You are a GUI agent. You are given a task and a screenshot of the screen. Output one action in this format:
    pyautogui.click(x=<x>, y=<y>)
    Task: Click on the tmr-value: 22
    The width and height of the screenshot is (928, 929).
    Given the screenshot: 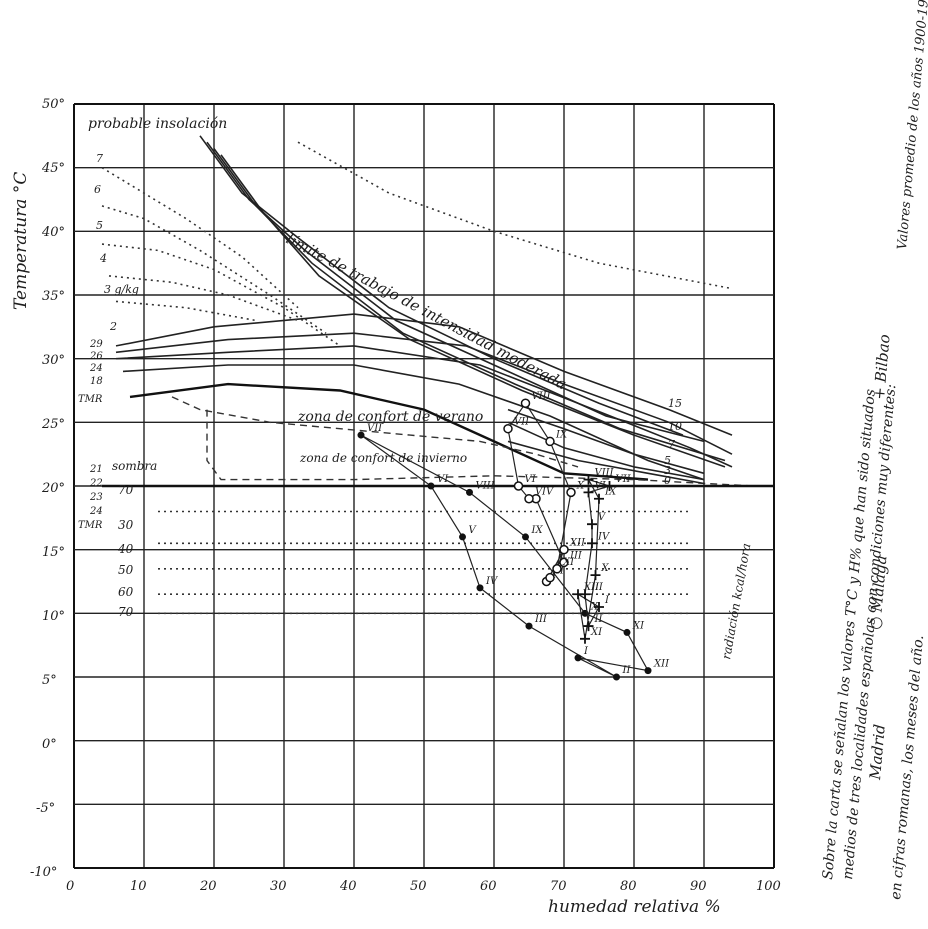 What is the action you would take?
    pyautogui.click(x=96, y=483)
    